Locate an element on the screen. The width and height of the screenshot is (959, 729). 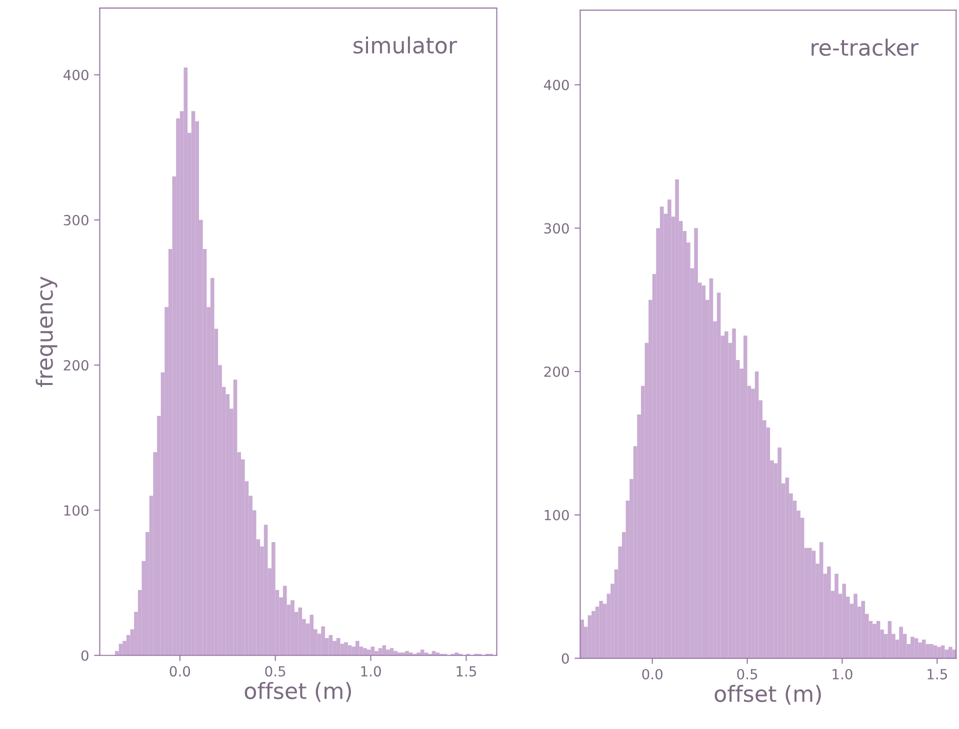
annotation: simulator is located at coordinates (406, 45).